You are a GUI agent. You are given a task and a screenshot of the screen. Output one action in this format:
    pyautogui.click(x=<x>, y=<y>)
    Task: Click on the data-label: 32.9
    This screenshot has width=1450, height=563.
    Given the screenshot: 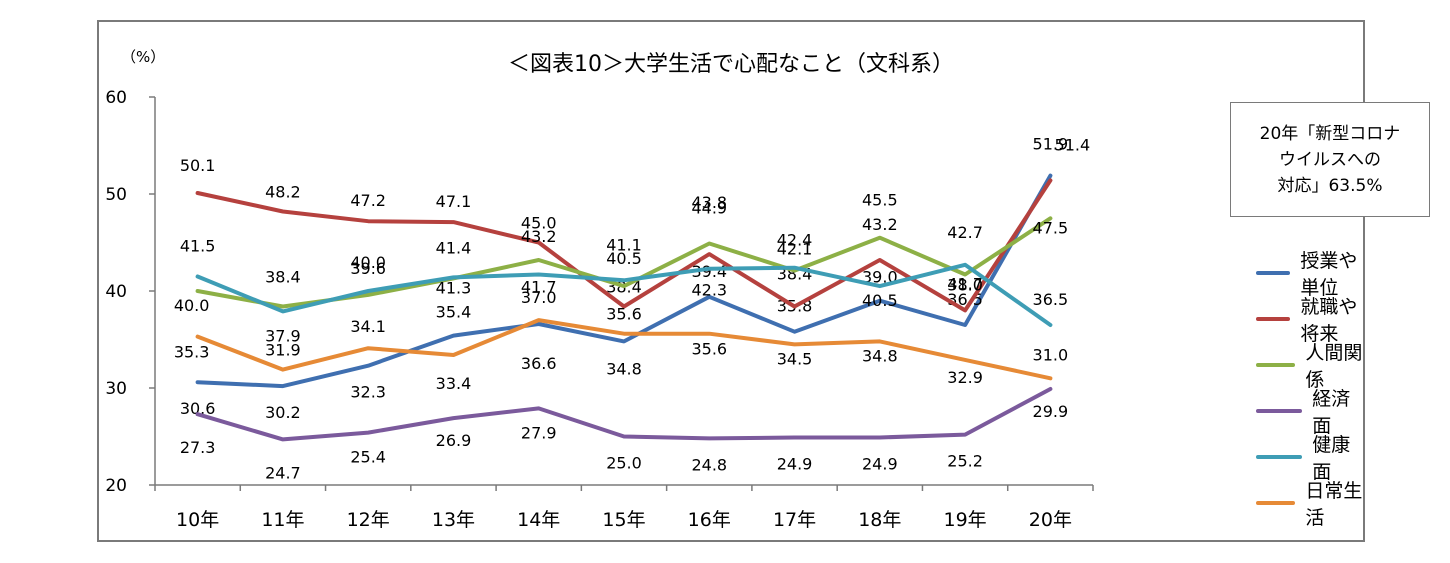 What is the action you would take?
    pyautogui.click(x=965, y=377)
    